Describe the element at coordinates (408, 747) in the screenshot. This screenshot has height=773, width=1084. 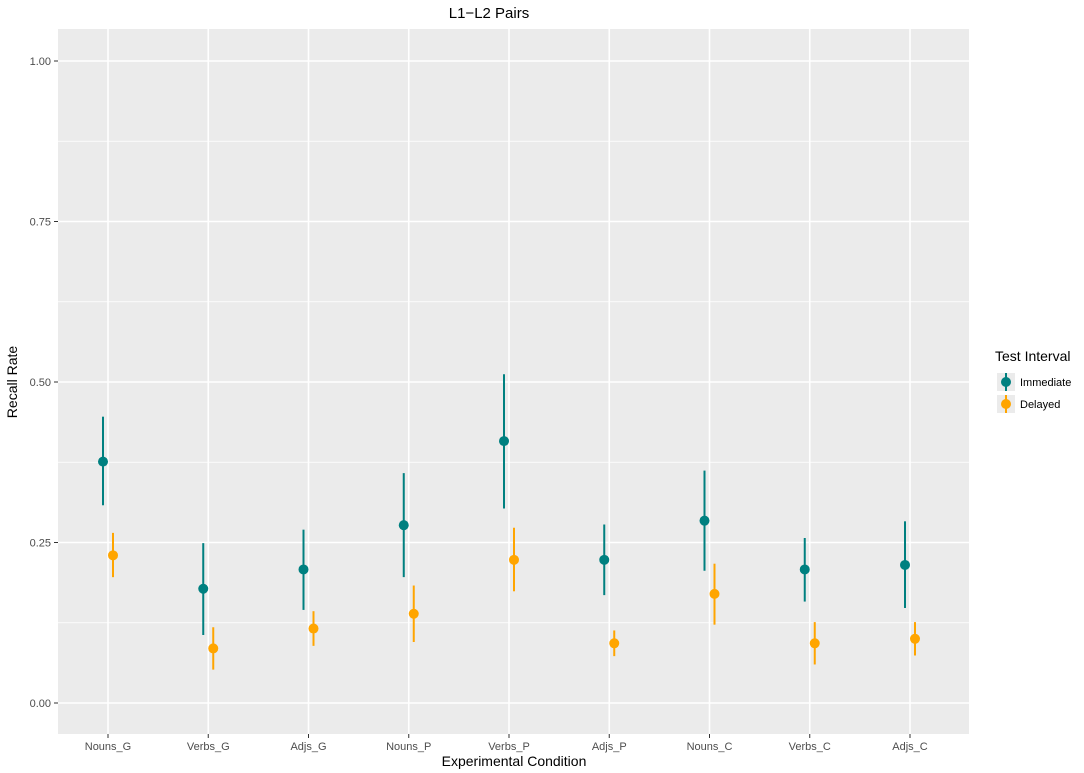
I see `x-tick-label: Nouns_P` at that location.